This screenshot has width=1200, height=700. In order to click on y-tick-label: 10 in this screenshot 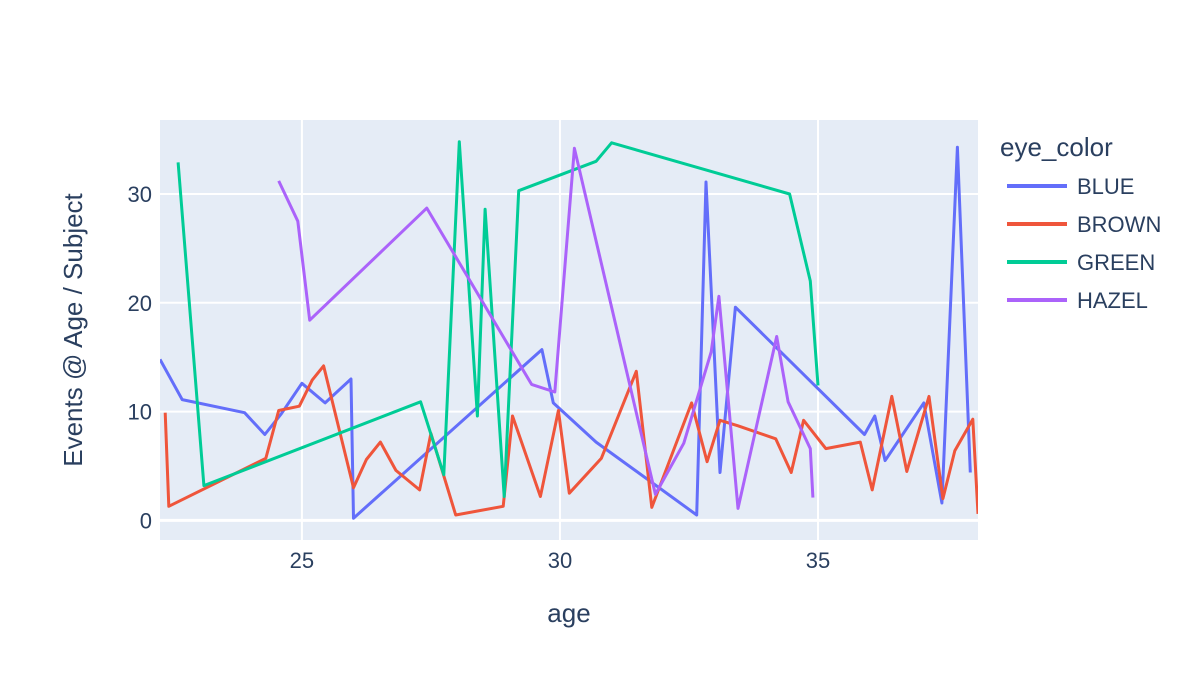, I will do `click(140, 412)`.